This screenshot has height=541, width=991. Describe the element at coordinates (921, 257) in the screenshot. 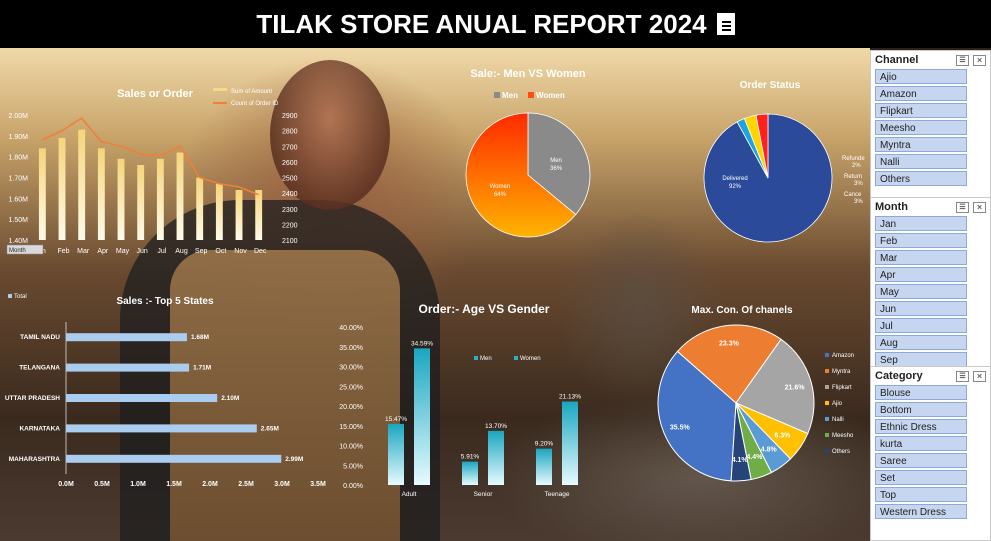

I see `slicer-item-mar: Mar` at that location.